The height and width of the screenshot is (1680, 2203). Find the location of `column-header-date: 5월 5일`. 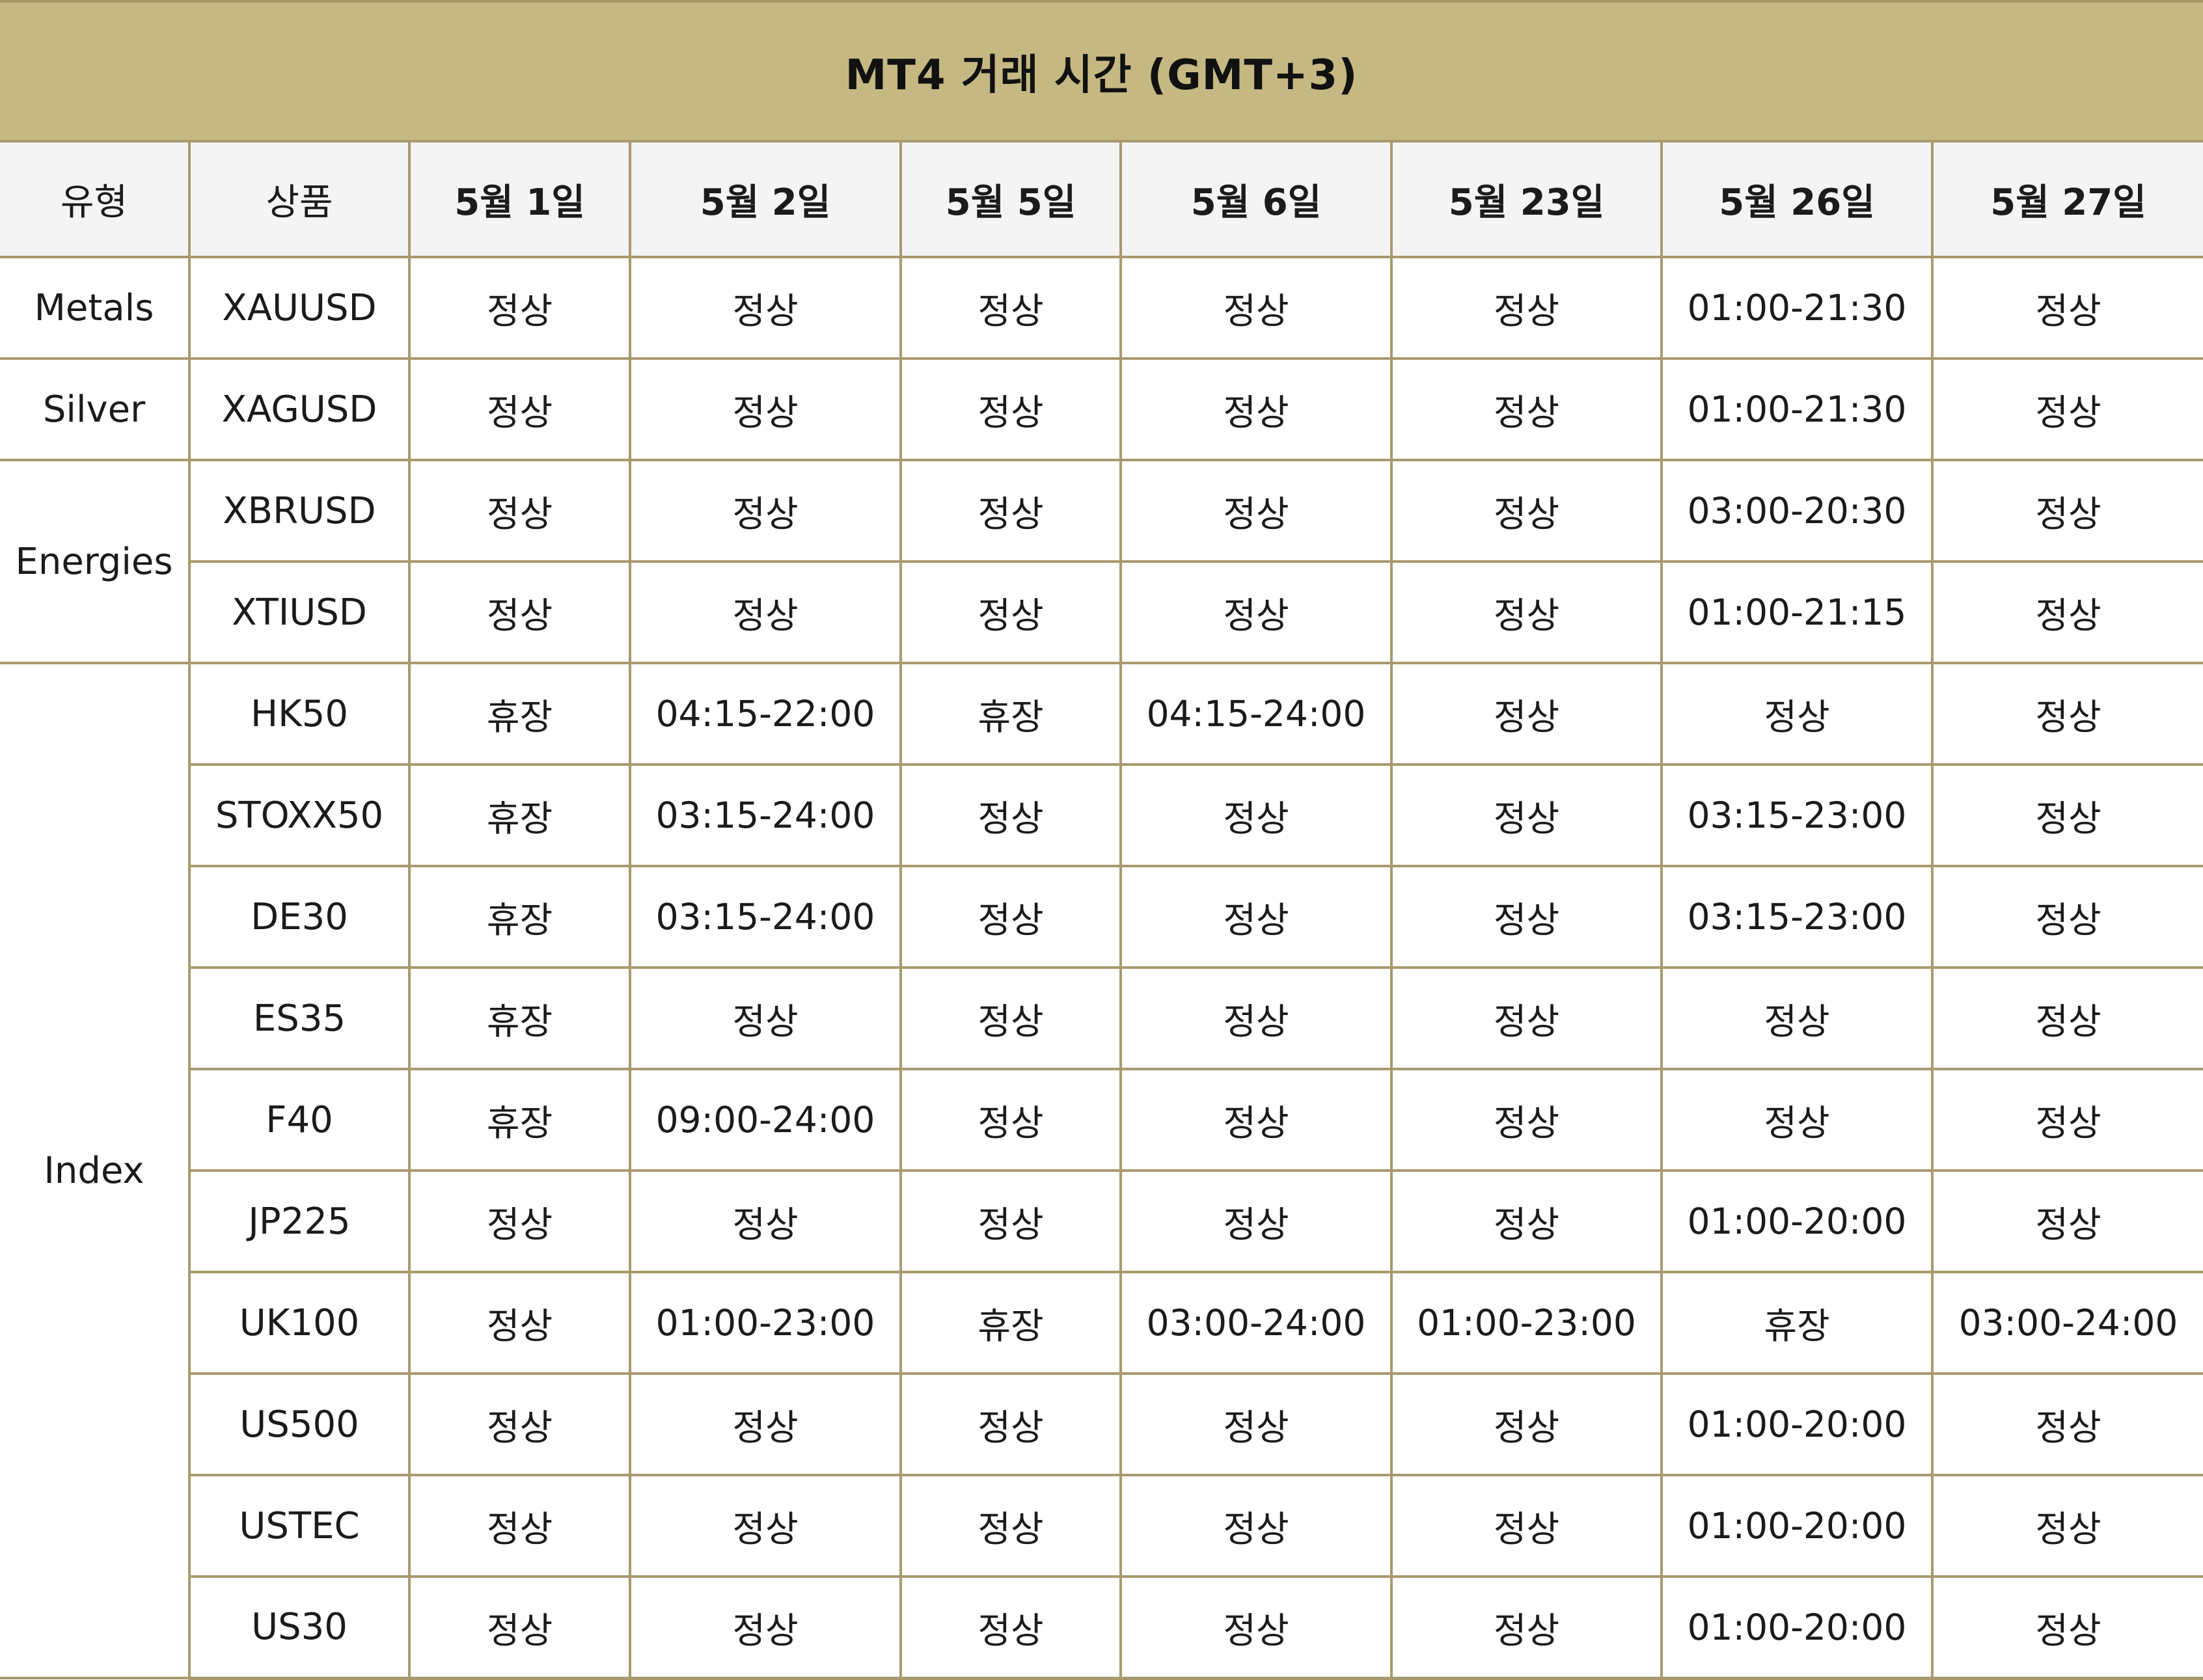

column-header-date: 5월 5일 is located at coordinates (1010, 199).